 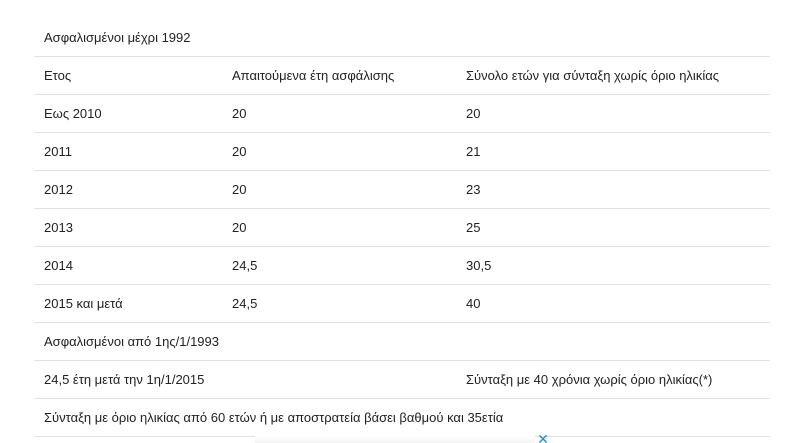 I want to click on table-row: 2012 20 23, so click(x=402, y=189).